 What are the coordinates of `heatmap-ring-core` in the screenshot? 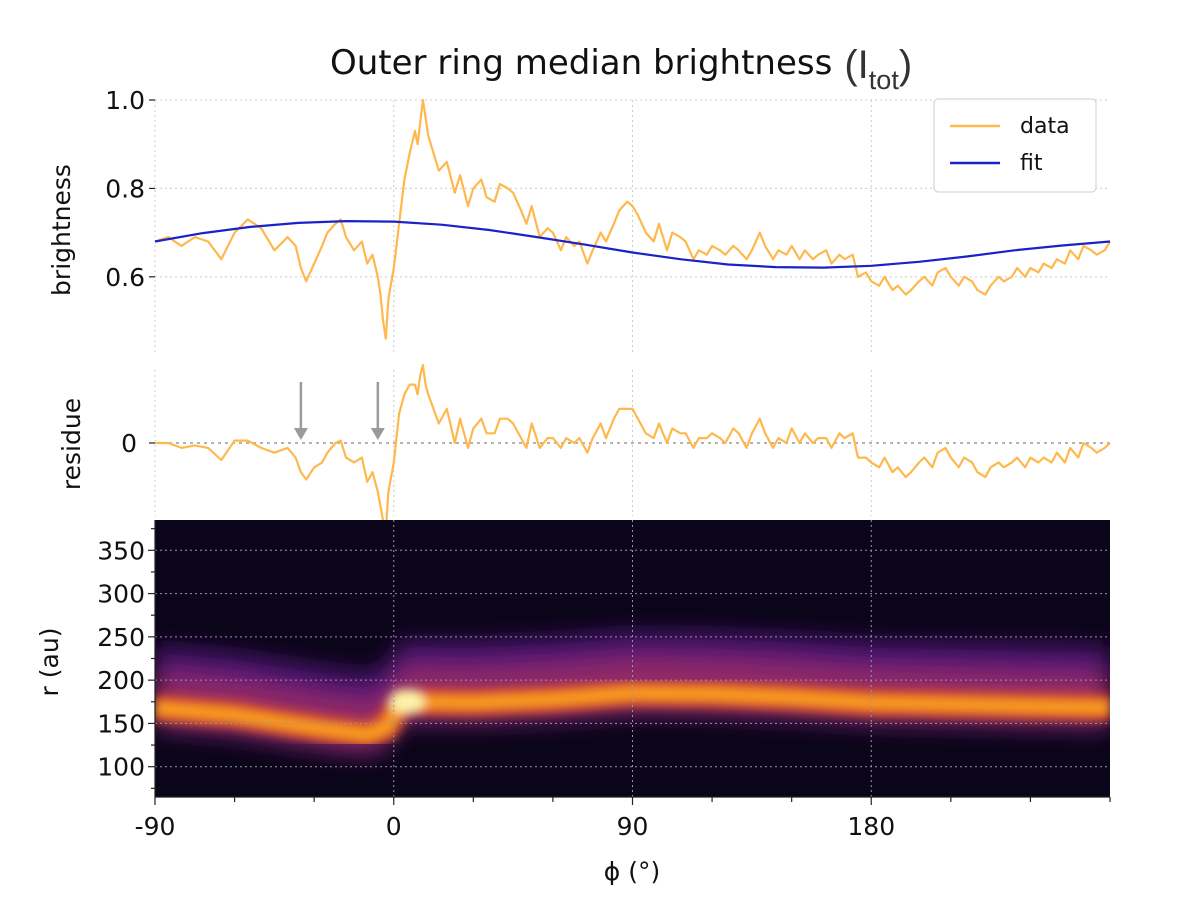 It's located at (632, 714).